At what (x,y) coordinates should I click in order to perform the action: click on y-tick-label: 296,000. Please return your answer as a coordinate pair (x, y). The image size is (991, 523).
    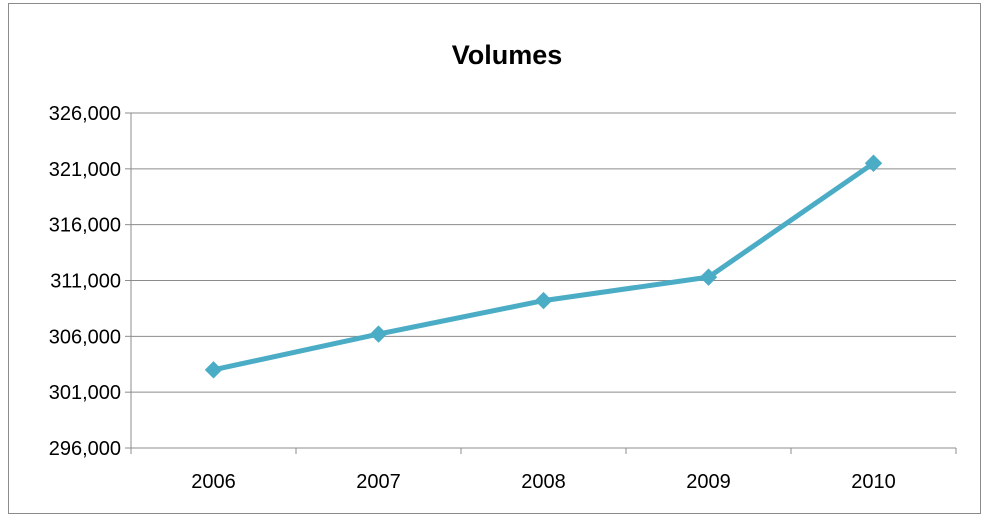
    Looking at the image, I should click on (85, 449).